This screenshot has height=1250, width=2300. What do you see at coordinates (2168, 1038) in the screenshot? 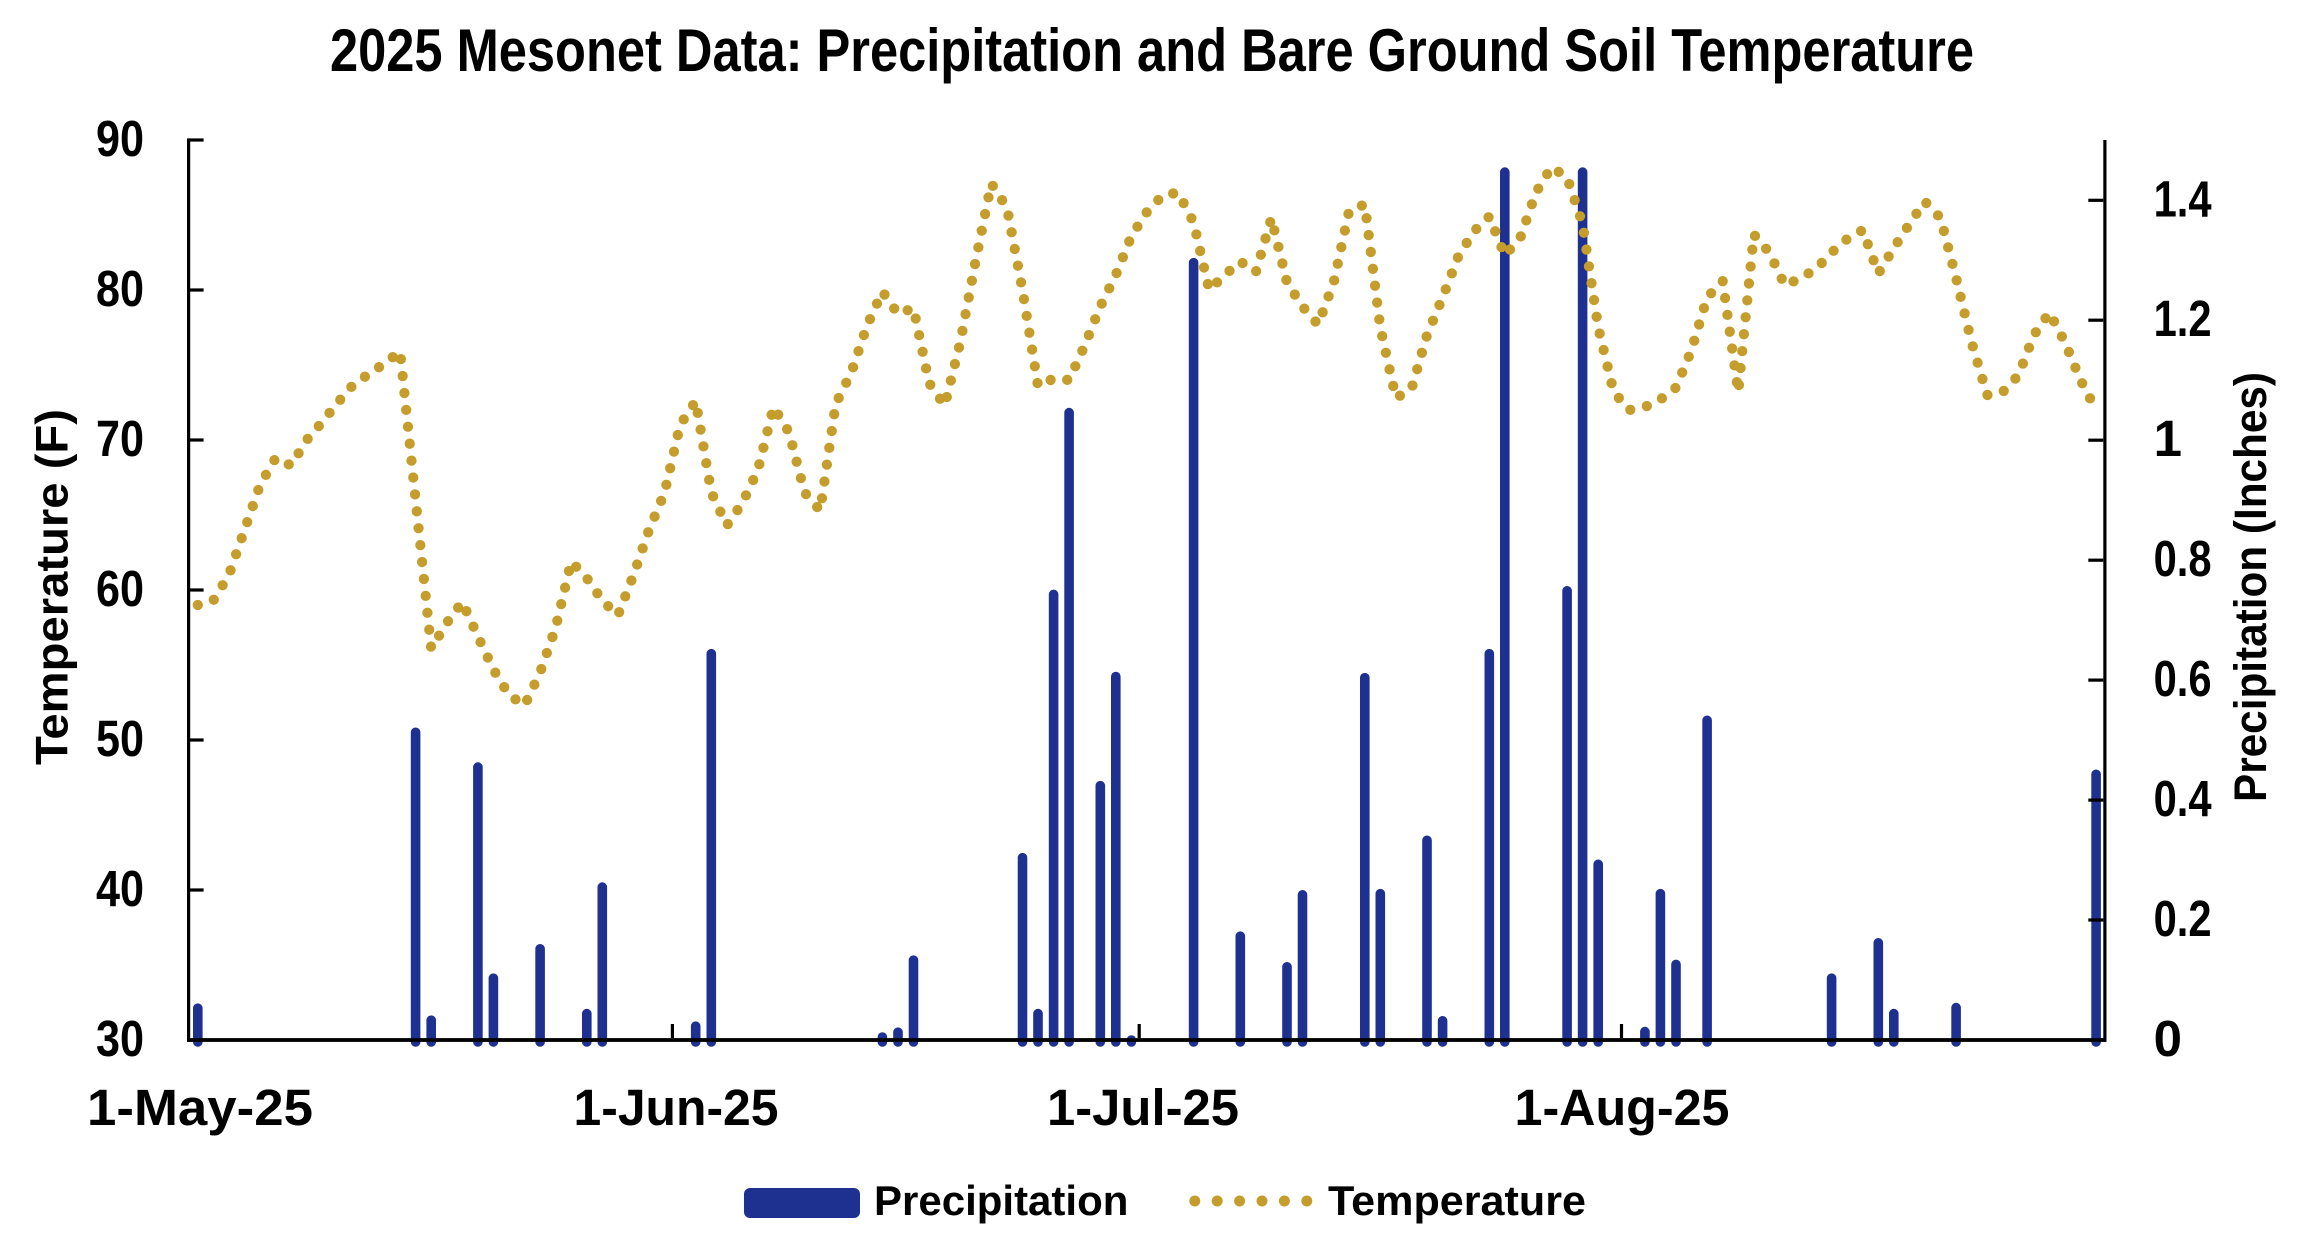
I see `svg-text: 0` at bounding box center [2168, 1038].